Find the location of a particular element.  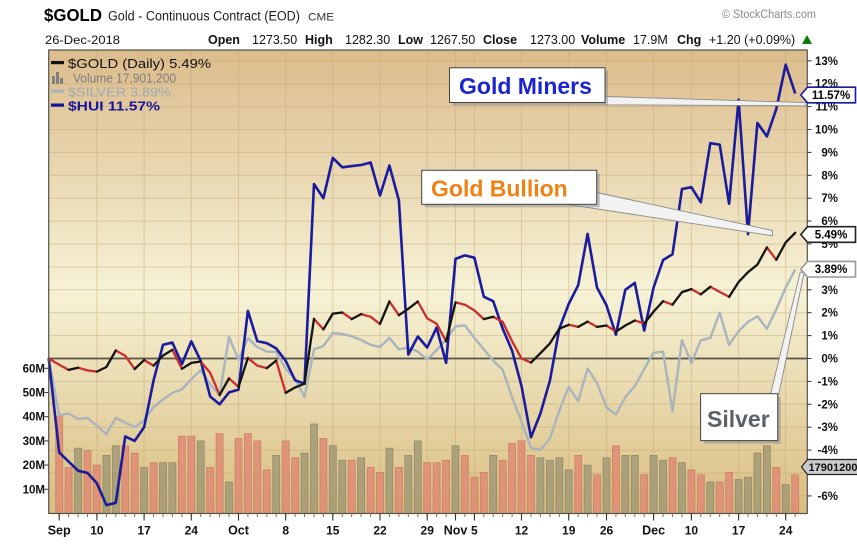

svg-text: $SILVER 3.89% is located at coordinates (119, 93).